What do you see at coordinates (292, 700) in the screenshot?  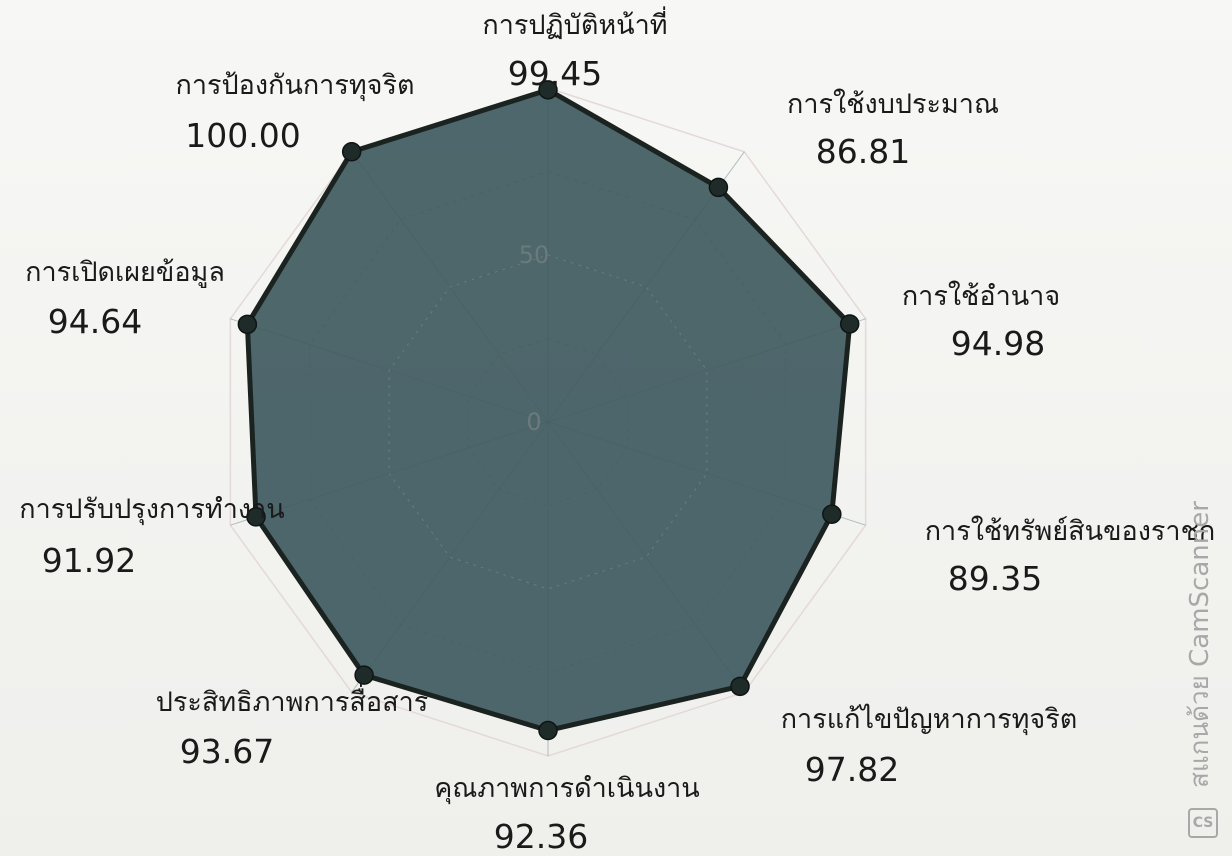 I see `axis-category-label: ประสิทธิภาพการสื่อสาร` at bounding box center [292, 700].